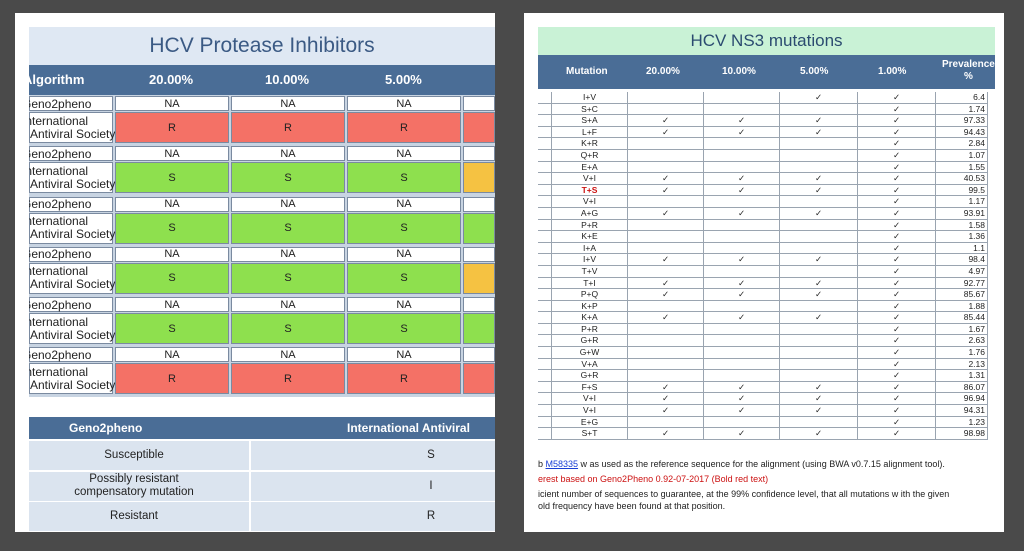  Describe the element at coordinates (262, 46) in the screenshot. I see `sheet-title: HCV Protease Inhibitors` at that location.